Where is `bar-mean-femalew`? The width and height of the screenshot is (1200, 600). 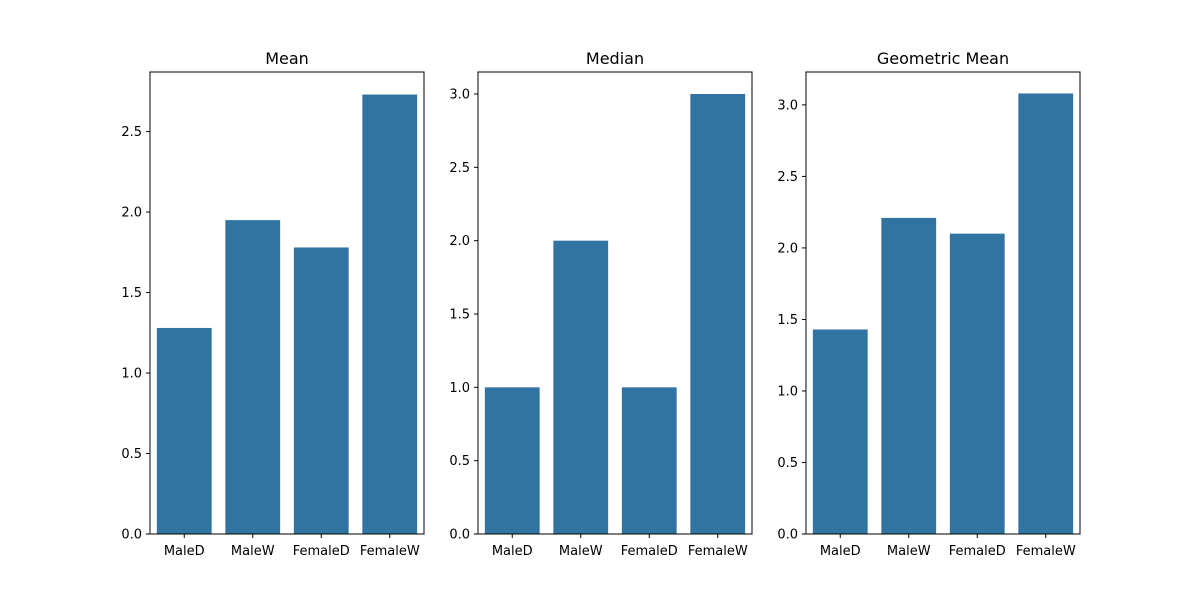
bar-mean-femalew is located at coordinates (390, 314).